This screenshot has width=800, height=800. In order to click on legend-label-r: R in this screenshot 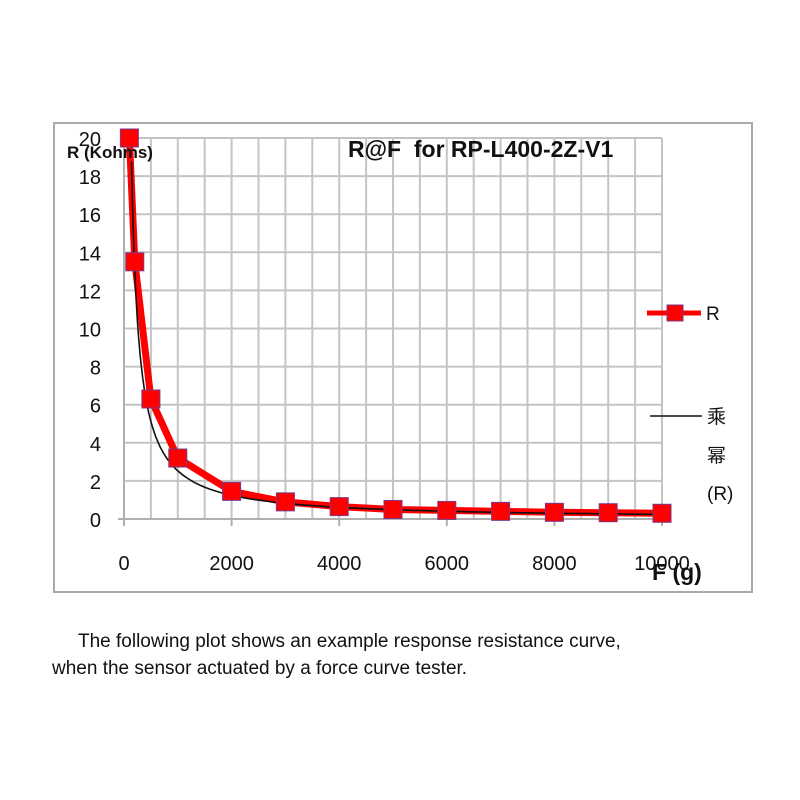, I will do `click(713, 314)`.